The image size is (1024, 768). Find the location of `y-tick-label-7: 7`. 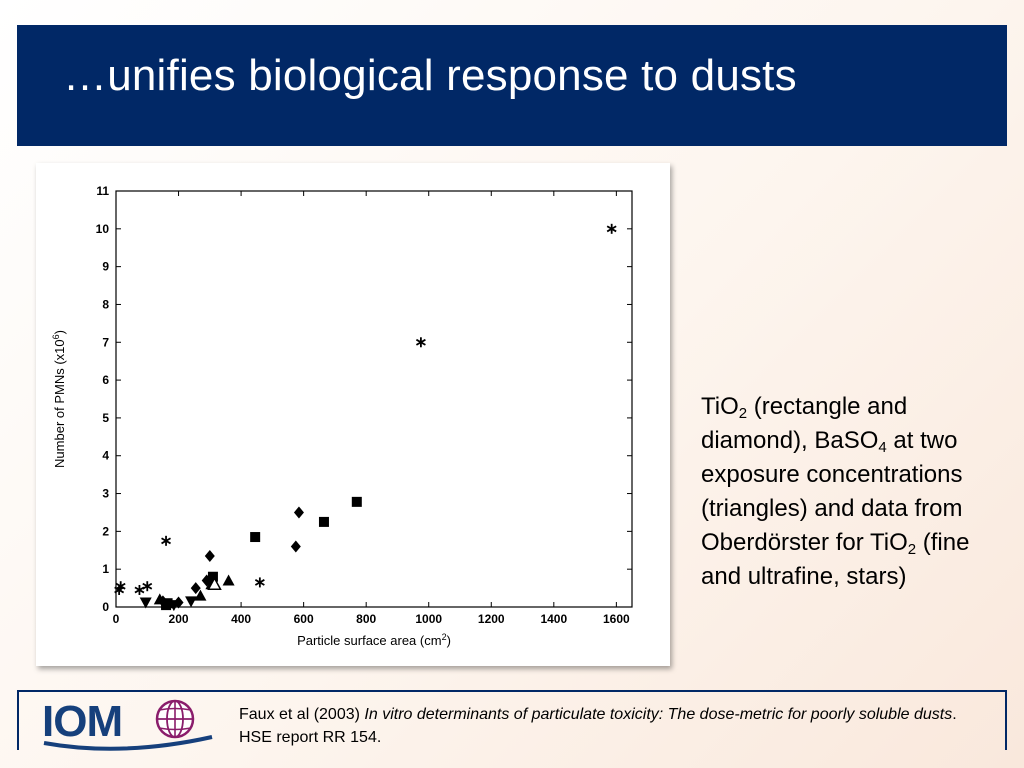

y-tick-label-7: 7 is located at coordinates (105, 342).